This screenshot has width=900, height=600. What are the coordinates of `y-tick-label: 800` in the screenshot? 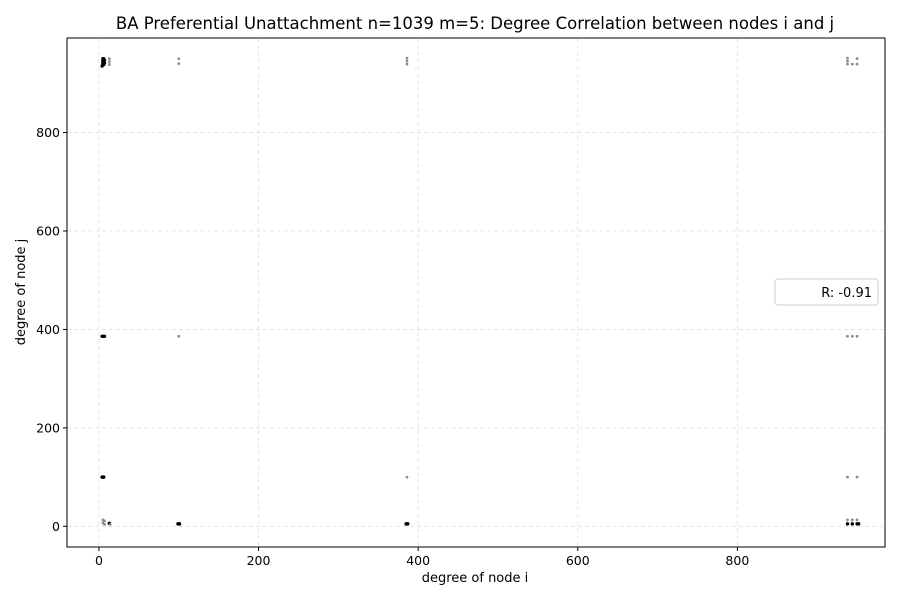 It's located at (48, 132).